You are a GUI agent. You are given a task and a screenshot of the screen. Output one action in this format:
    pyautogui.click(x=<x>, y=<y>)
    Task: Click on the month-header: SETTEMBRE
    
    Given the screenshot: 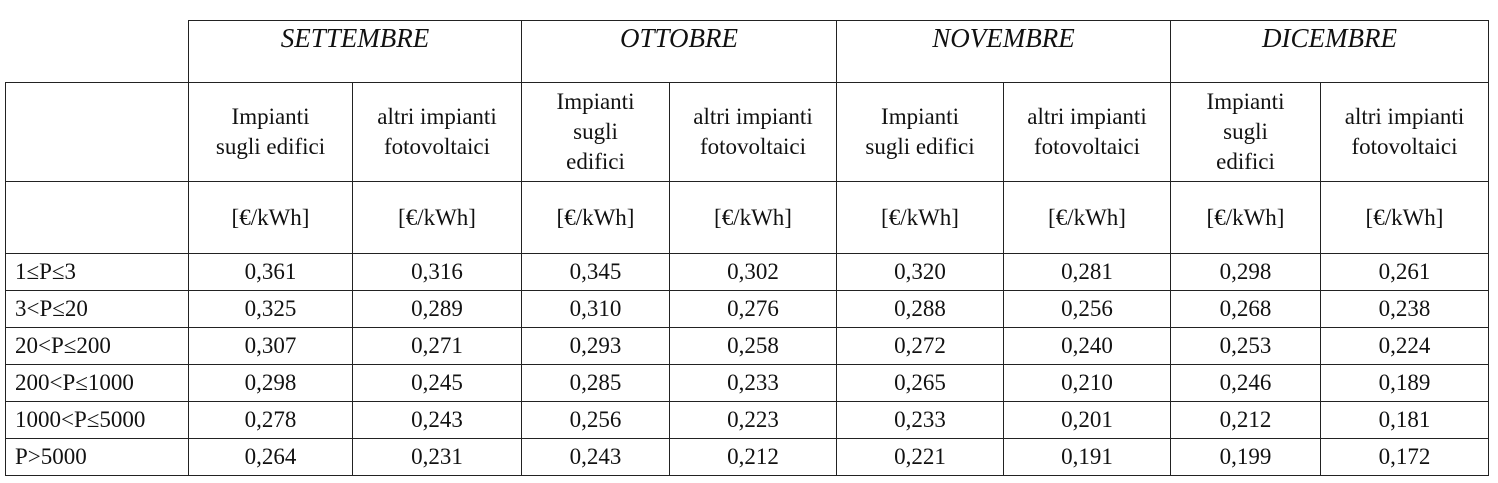 What is the action you would take?
    pyautogui.click(x=355, y=51)
    